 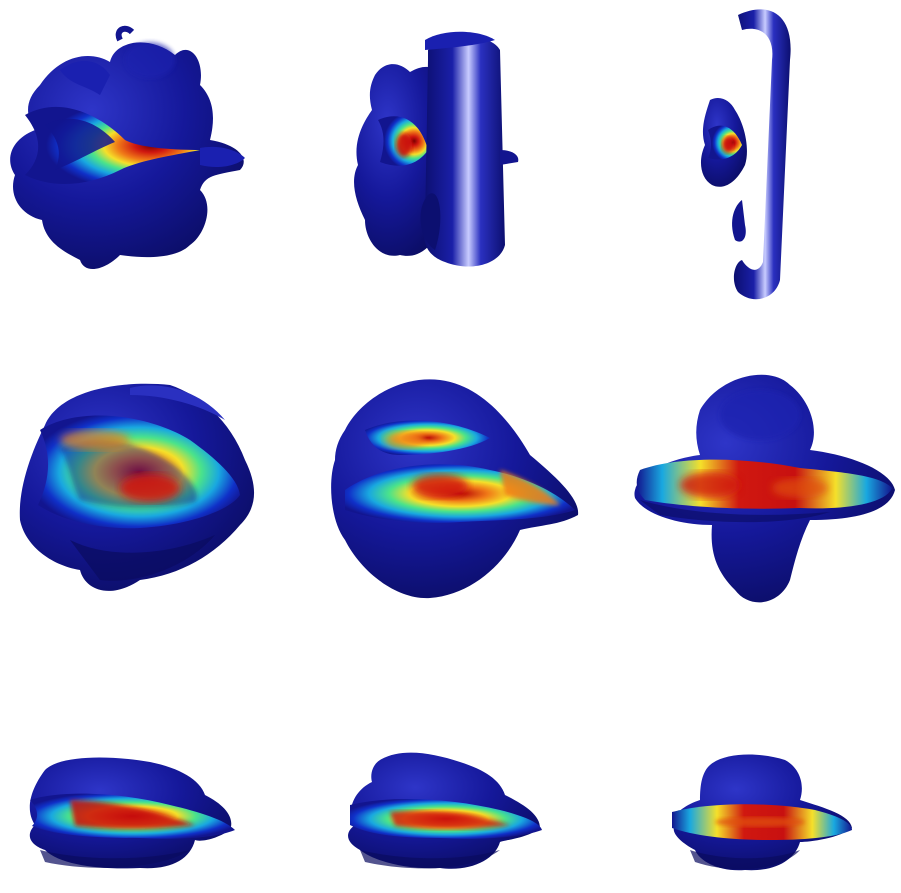 I want to click on panel-r2c1-fan-slice, so click(x=137, y=487).